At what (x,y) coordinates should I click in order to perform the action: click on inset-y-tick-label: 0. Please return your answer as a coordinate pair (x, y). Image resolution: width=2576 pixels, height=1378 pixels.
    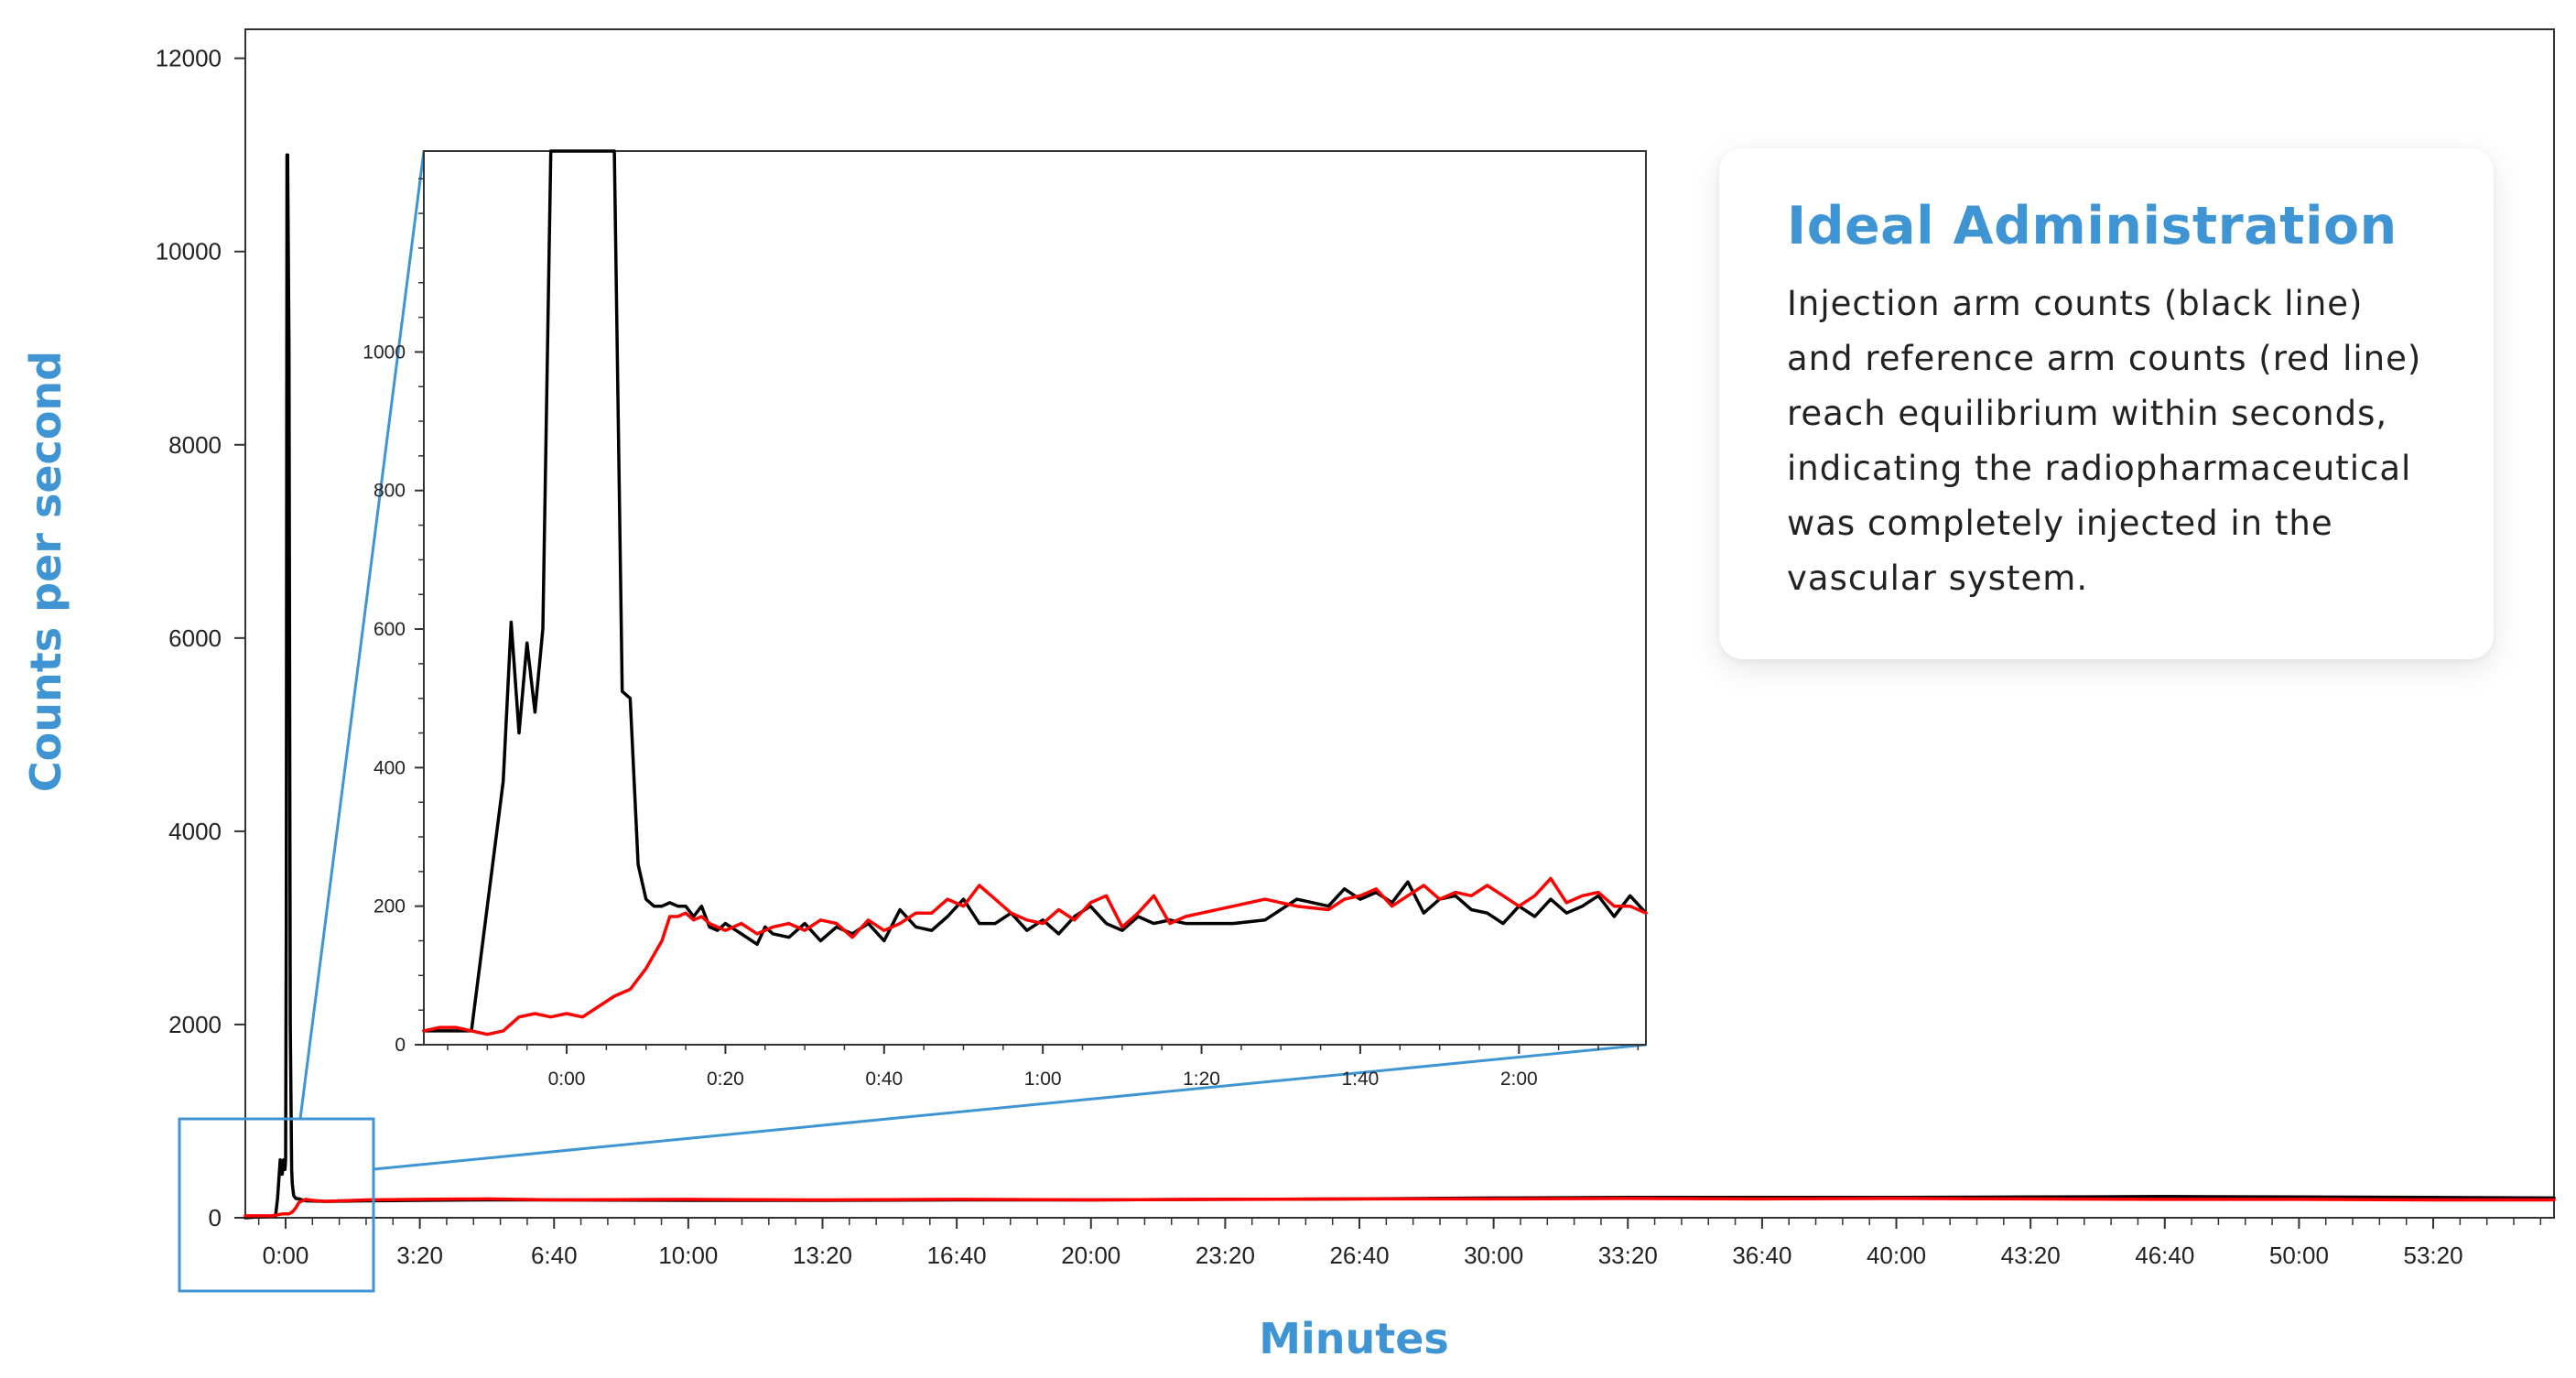
    Looking at the image, I should click on (401, 1045).